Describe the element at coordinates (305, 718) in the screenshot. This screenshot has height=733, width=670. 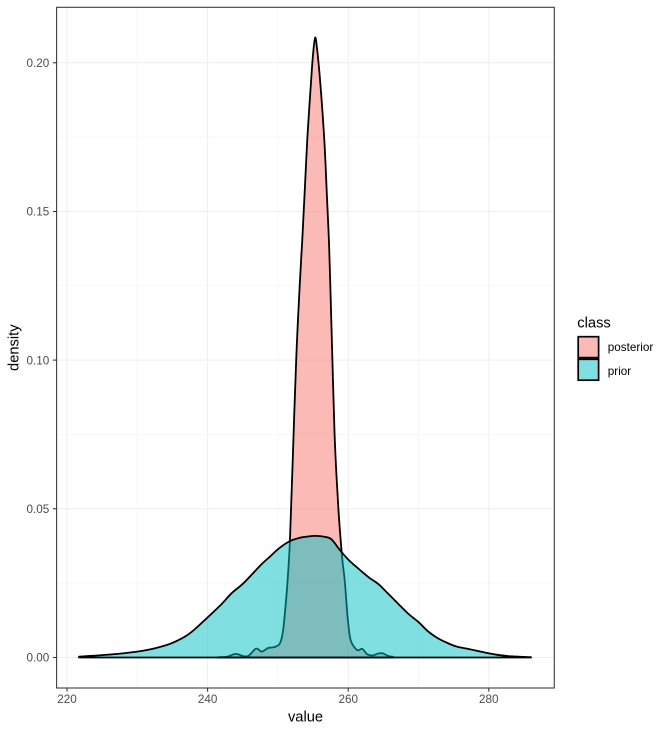
I see `svg-text: value` at that location.